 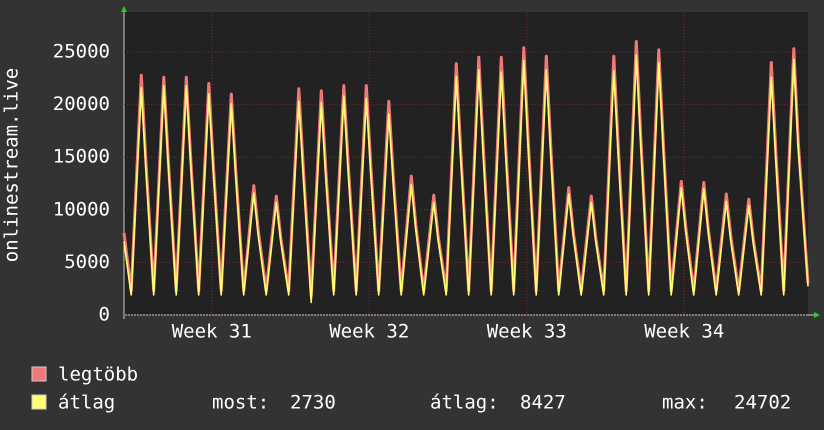 What do you see at coordinates (817, 315) in the screenshot?
I see `x-arrow` at bounding box center [817, 315].